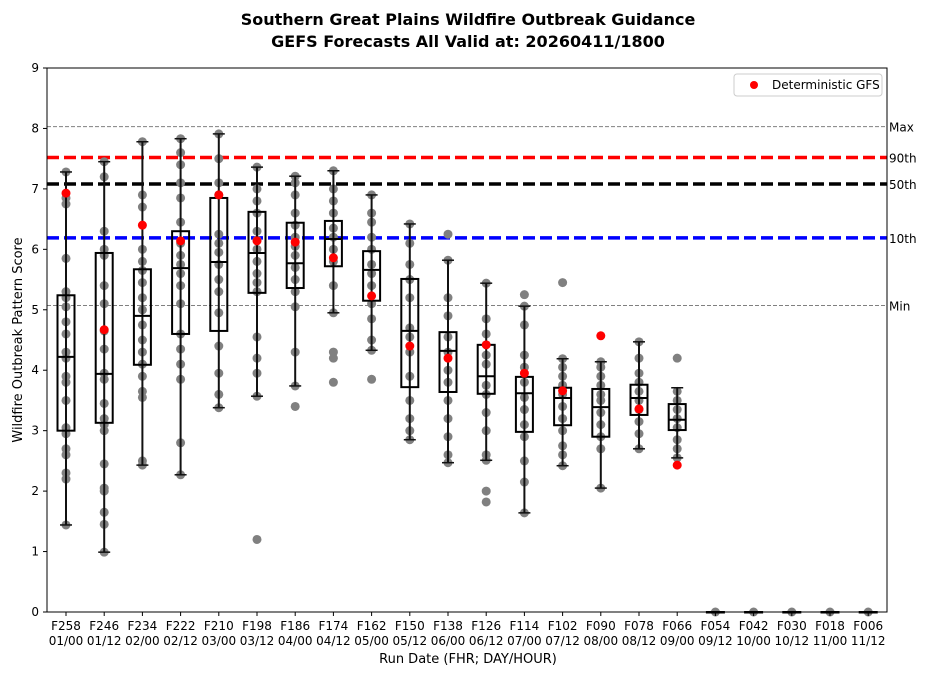 The width and height of the screenshot is (935, 680). I want to click on x-tick-label: F042, so click(754, 626).